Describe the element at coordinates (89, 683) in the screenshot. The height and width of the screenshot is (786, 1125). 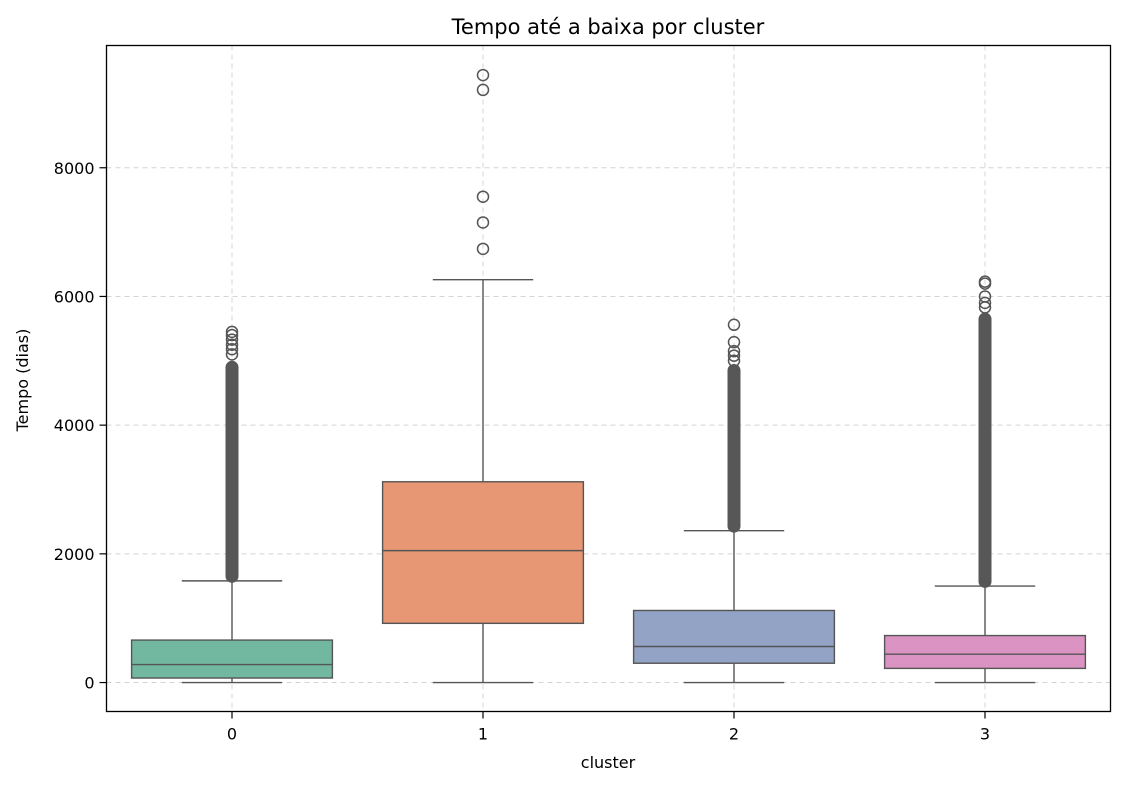
I see `y-tick-label-0: 0` at that location.